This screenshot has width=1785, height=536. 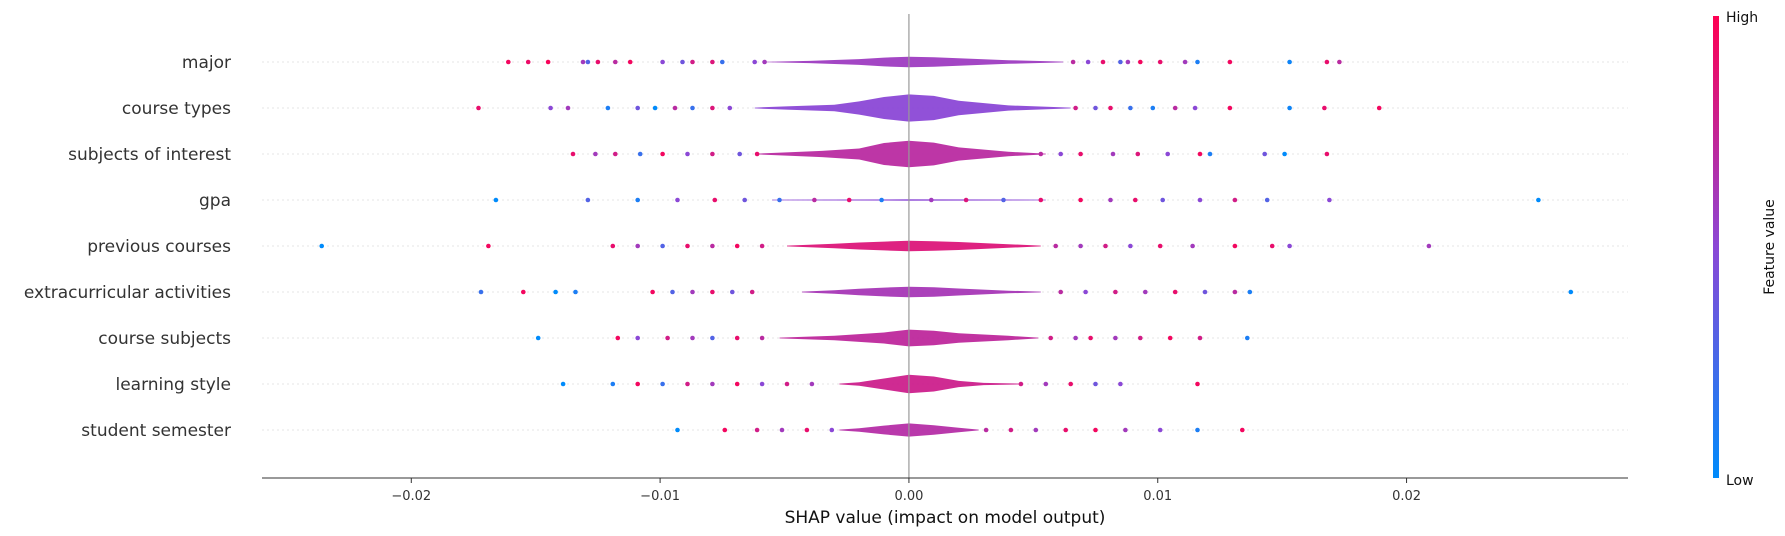 I want to click on colorbar: High Low Feature value, so click(x=1745, y=249).